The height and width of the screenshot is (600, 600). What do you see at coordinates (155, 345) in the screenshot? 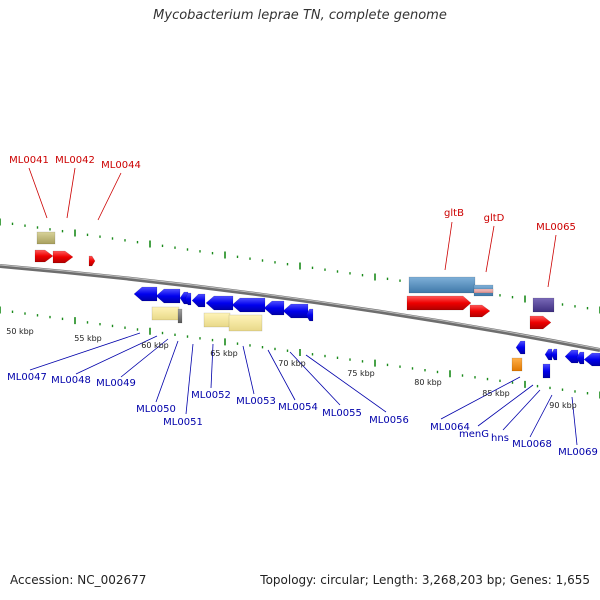
I see `scale-label: 60 kbp` at bounding box center [155, 345].